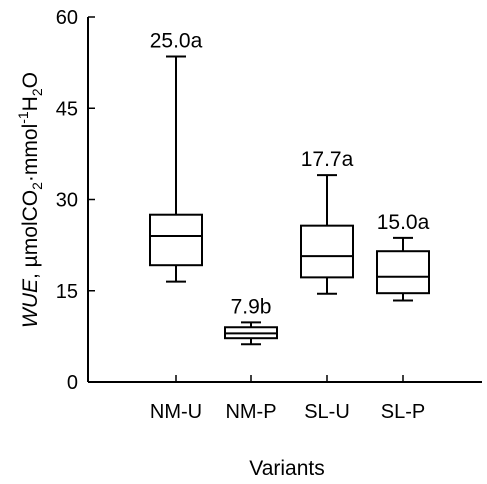  What do you see at coordinates (176, 156) in the screenshot?
I see `box-NM-U: 25.0a` at bounding box center [176, 156].